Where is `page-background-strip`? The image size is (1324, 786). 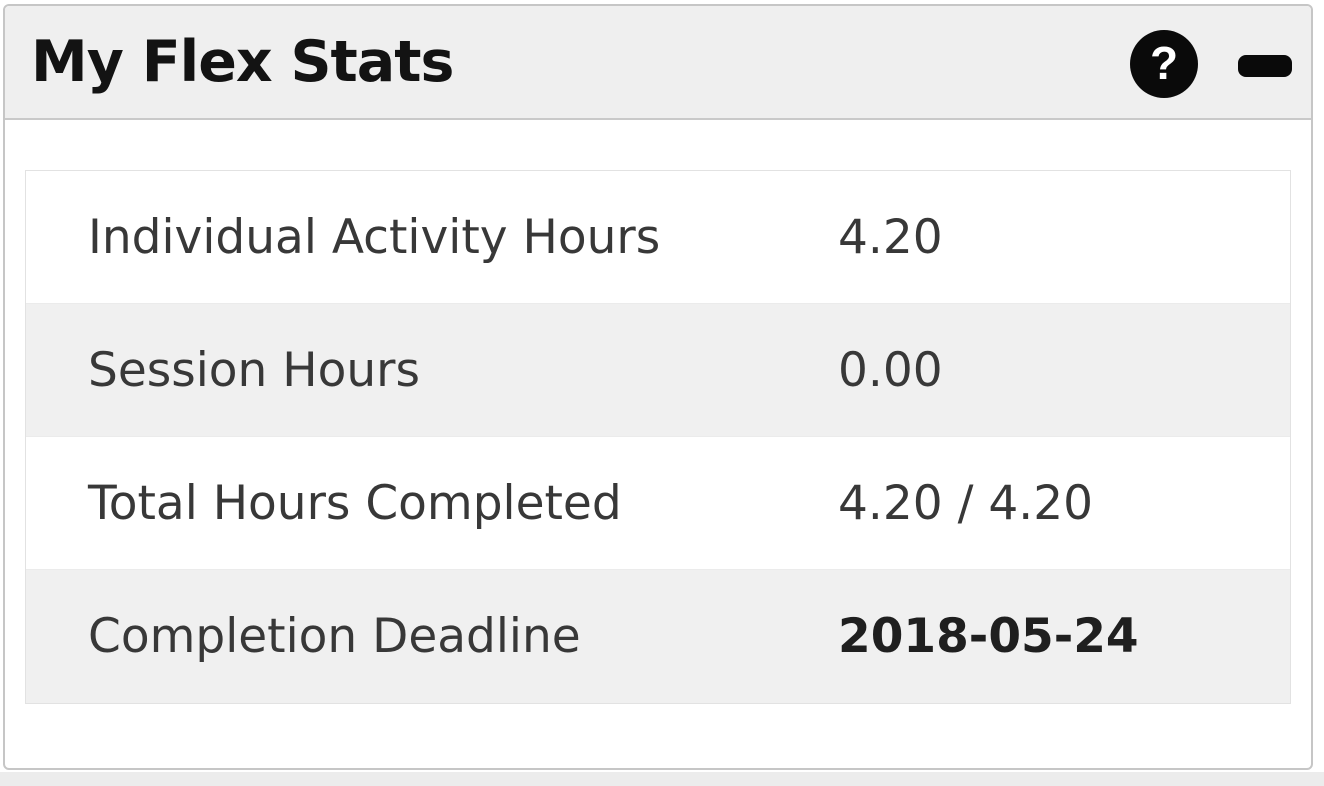 page-background-strip is located at coordinates (662, 779).